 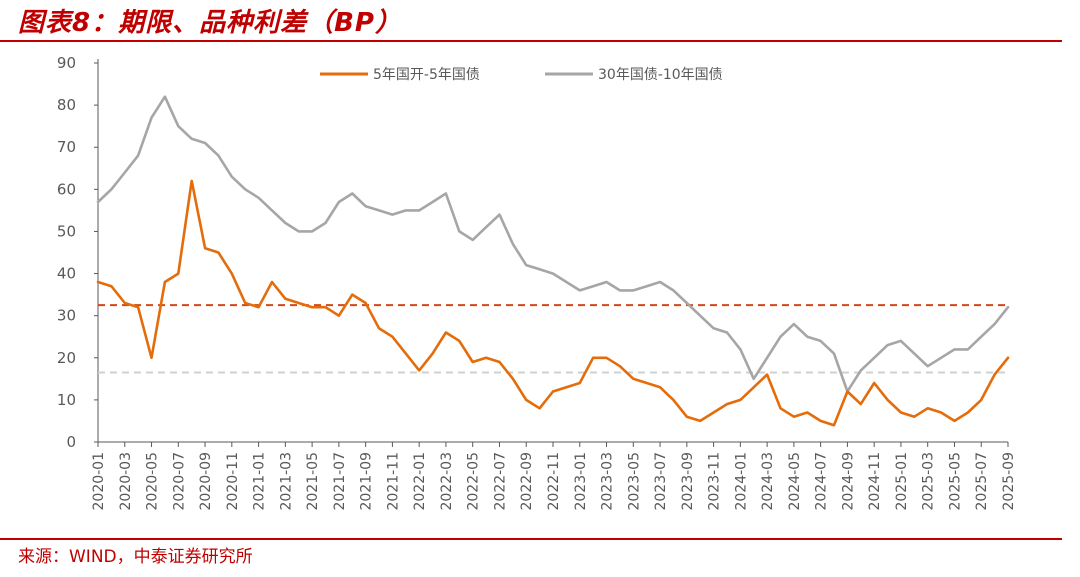 I want to click on y-axis: 0 10 20 30 40 50 60 70 80 90, so click(x=78, y=252).